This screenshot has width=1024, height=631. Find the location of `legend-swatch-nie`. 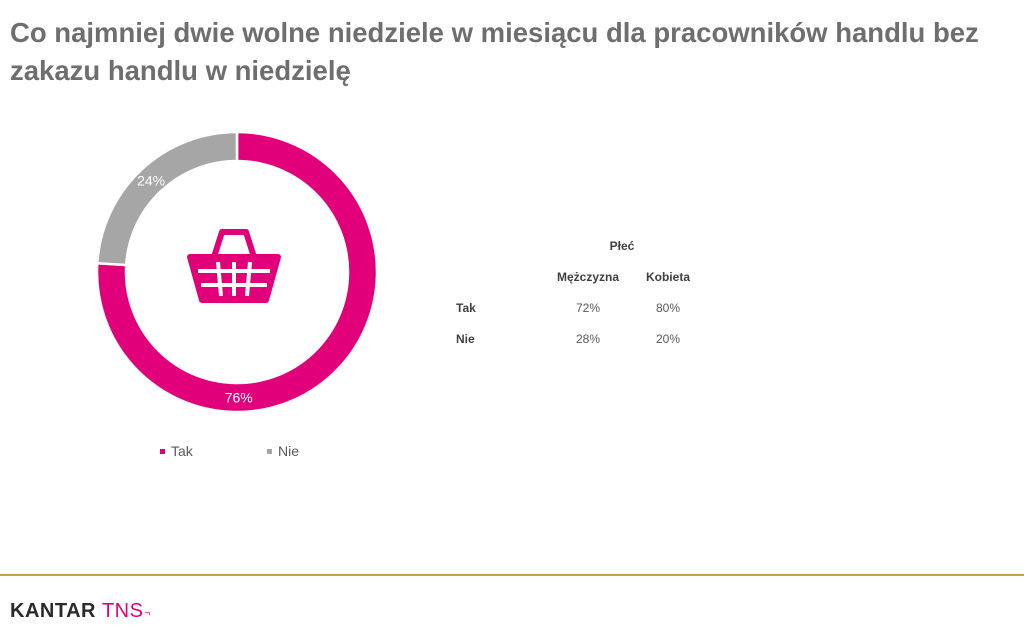

legend-swatch-nie is located at coordinates (269, 451).